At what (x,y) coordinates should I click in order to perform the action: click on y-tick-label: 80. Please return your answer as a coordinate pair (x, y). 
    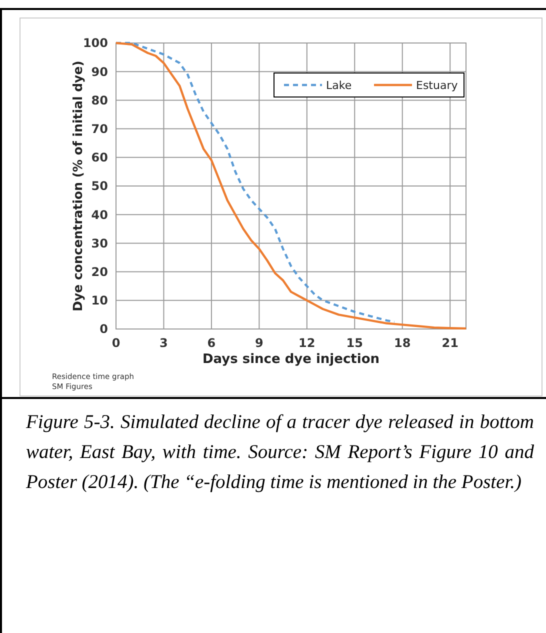
    Looking at the image, I should click on (99, 100).